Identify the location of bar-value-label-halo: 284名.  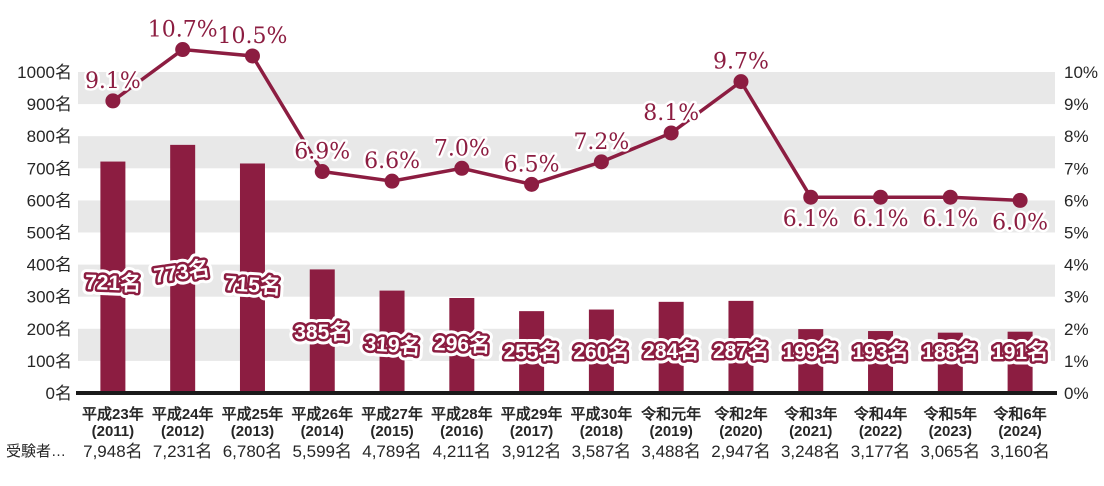
(671, 351).